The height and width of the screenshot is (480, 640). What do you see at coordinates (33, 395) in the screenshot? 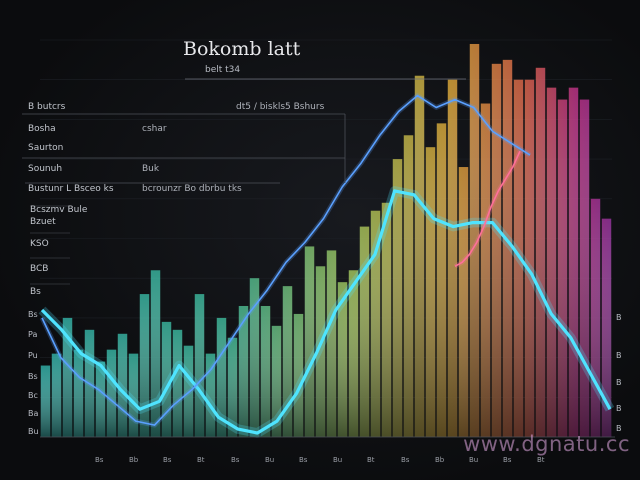
I see `y-tick-label: Bc` at bounding box center [33, 395].